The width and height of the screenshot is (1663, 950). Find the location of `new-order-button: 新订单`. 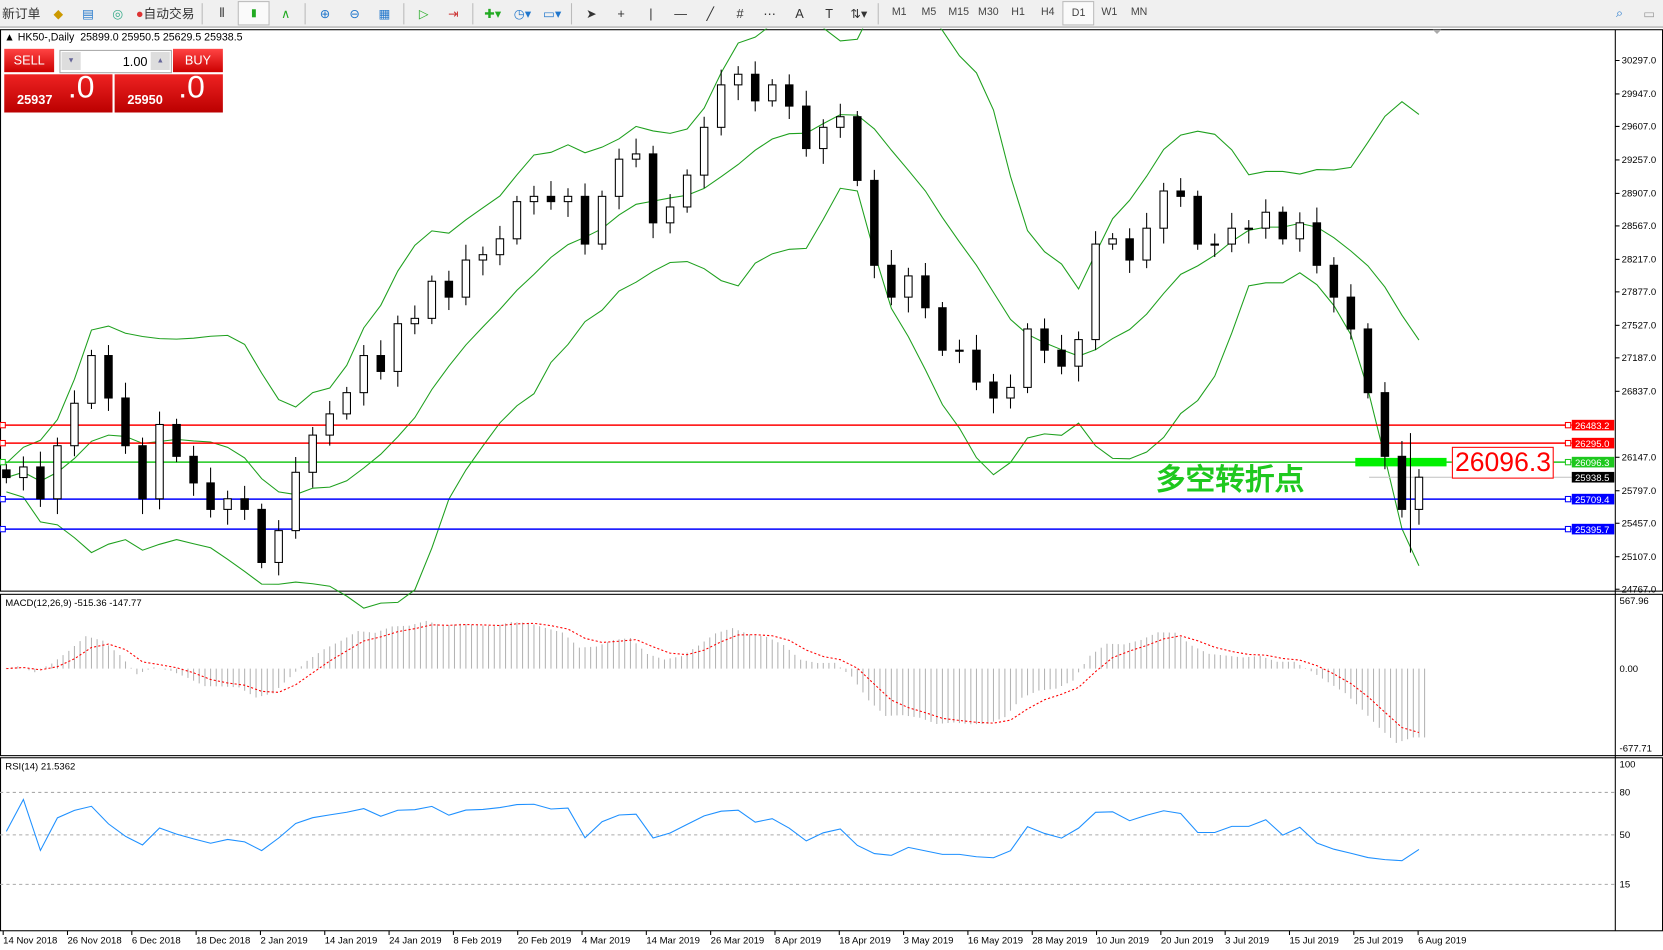

new-order-button: 新订单 is located at coordinates (21, 13).